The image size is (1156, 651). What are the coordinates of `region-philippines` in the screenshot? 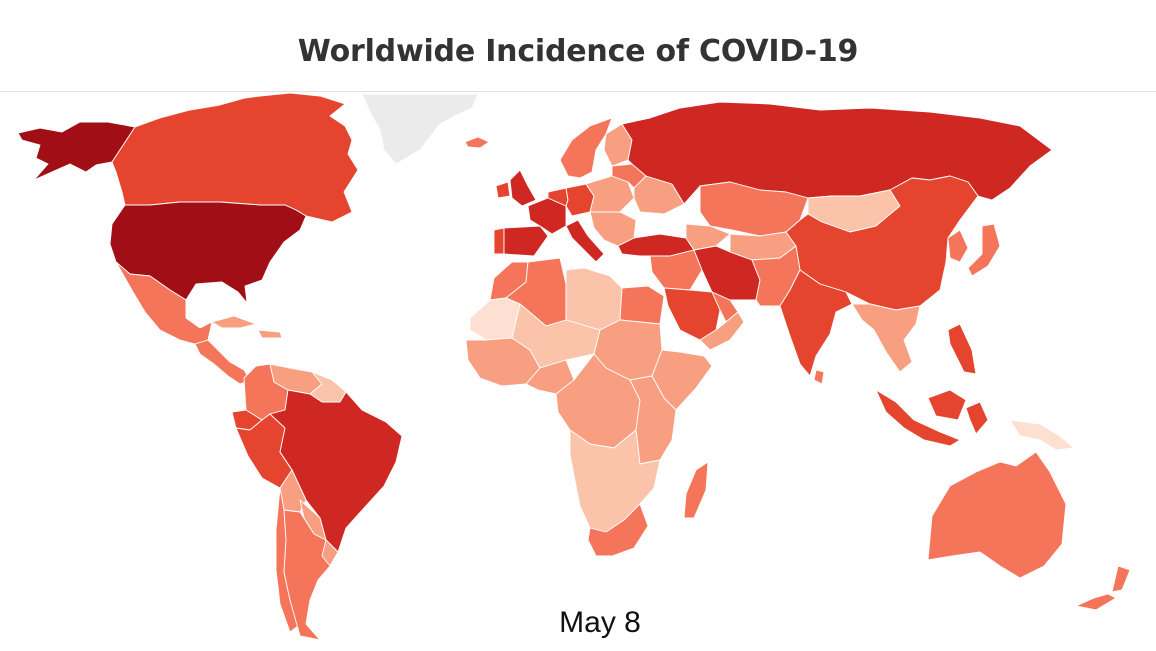 It's located at (962, 349).